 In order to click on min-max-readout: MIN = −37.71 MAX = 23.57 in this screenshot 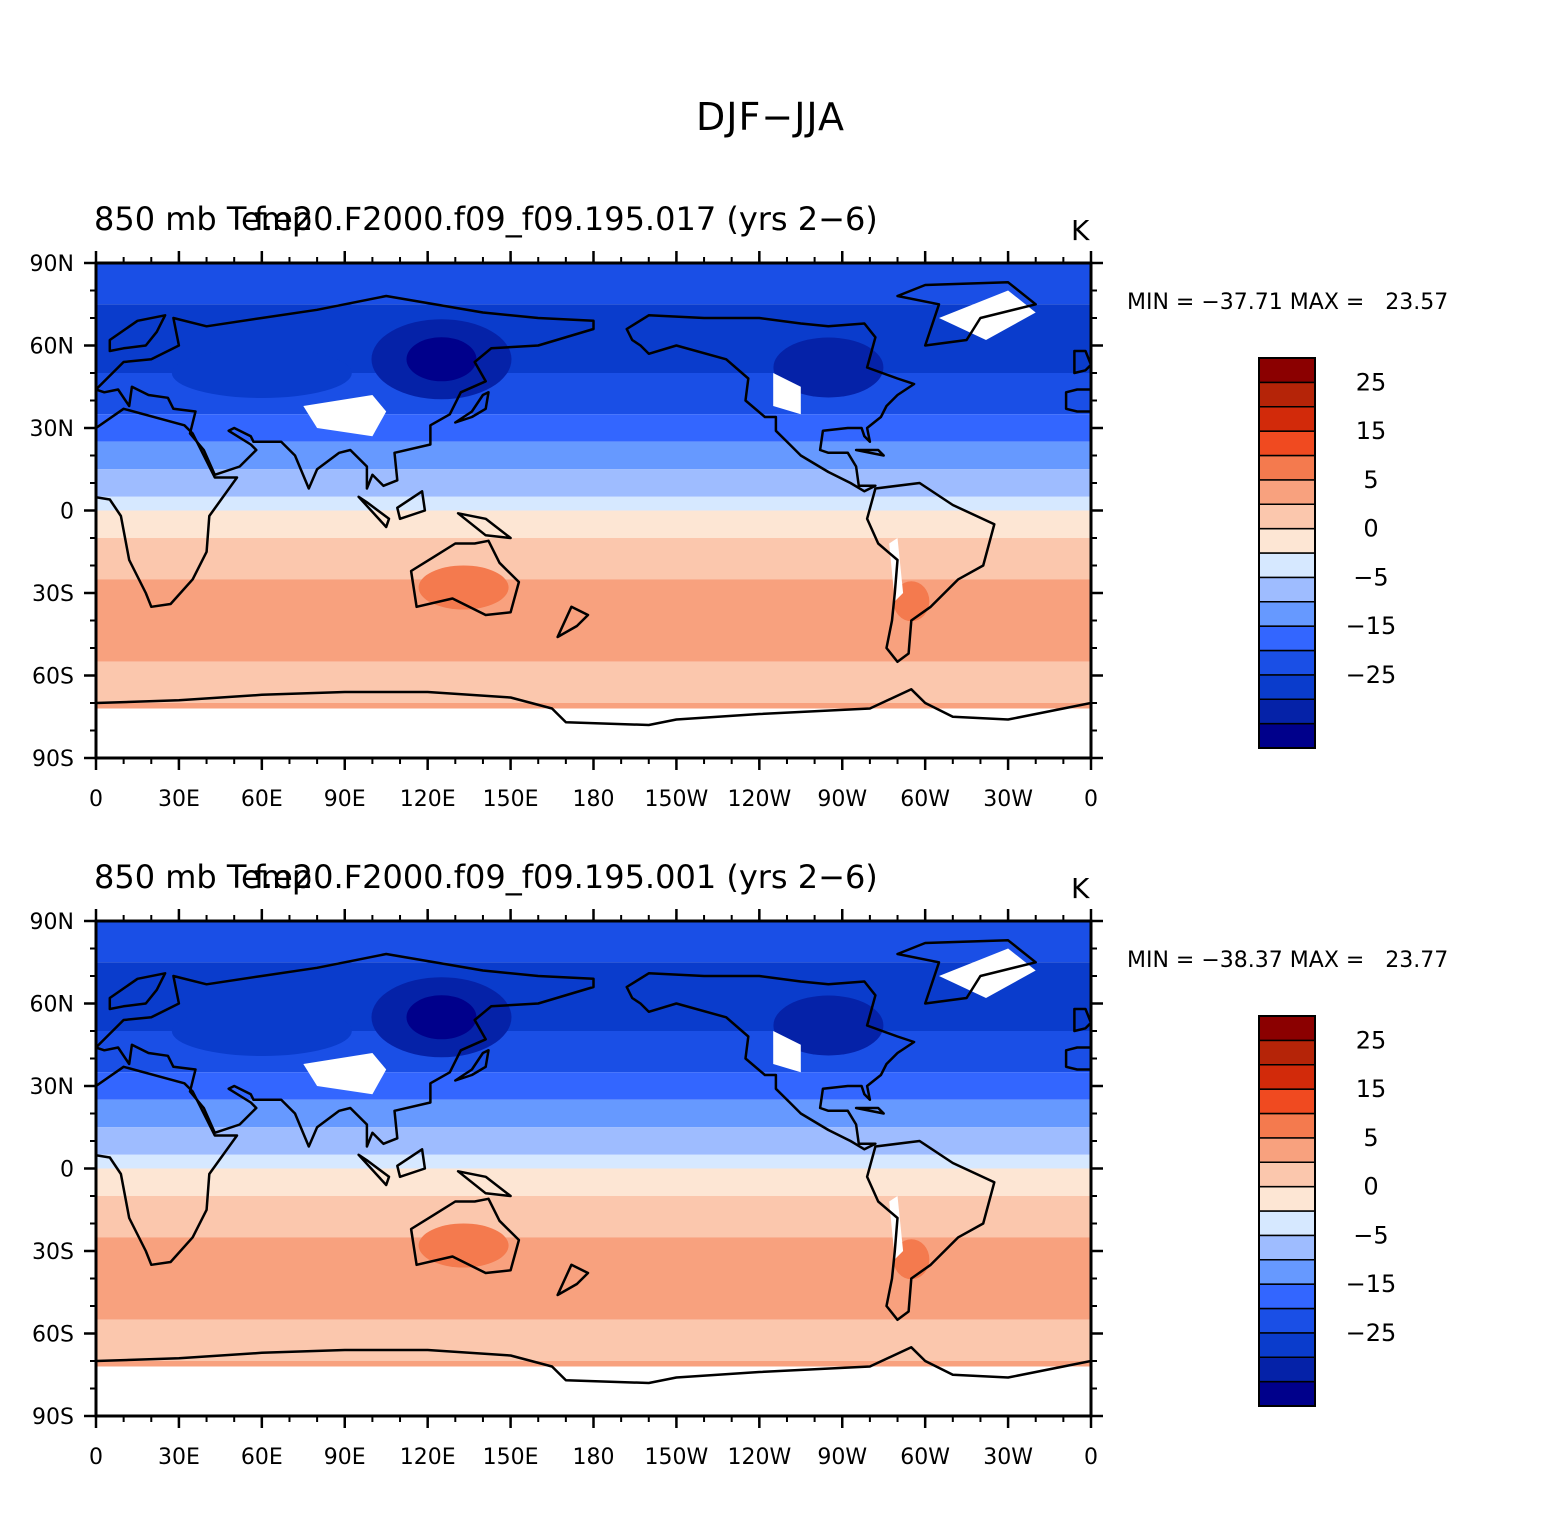, I will do `click(1287, 302)`.